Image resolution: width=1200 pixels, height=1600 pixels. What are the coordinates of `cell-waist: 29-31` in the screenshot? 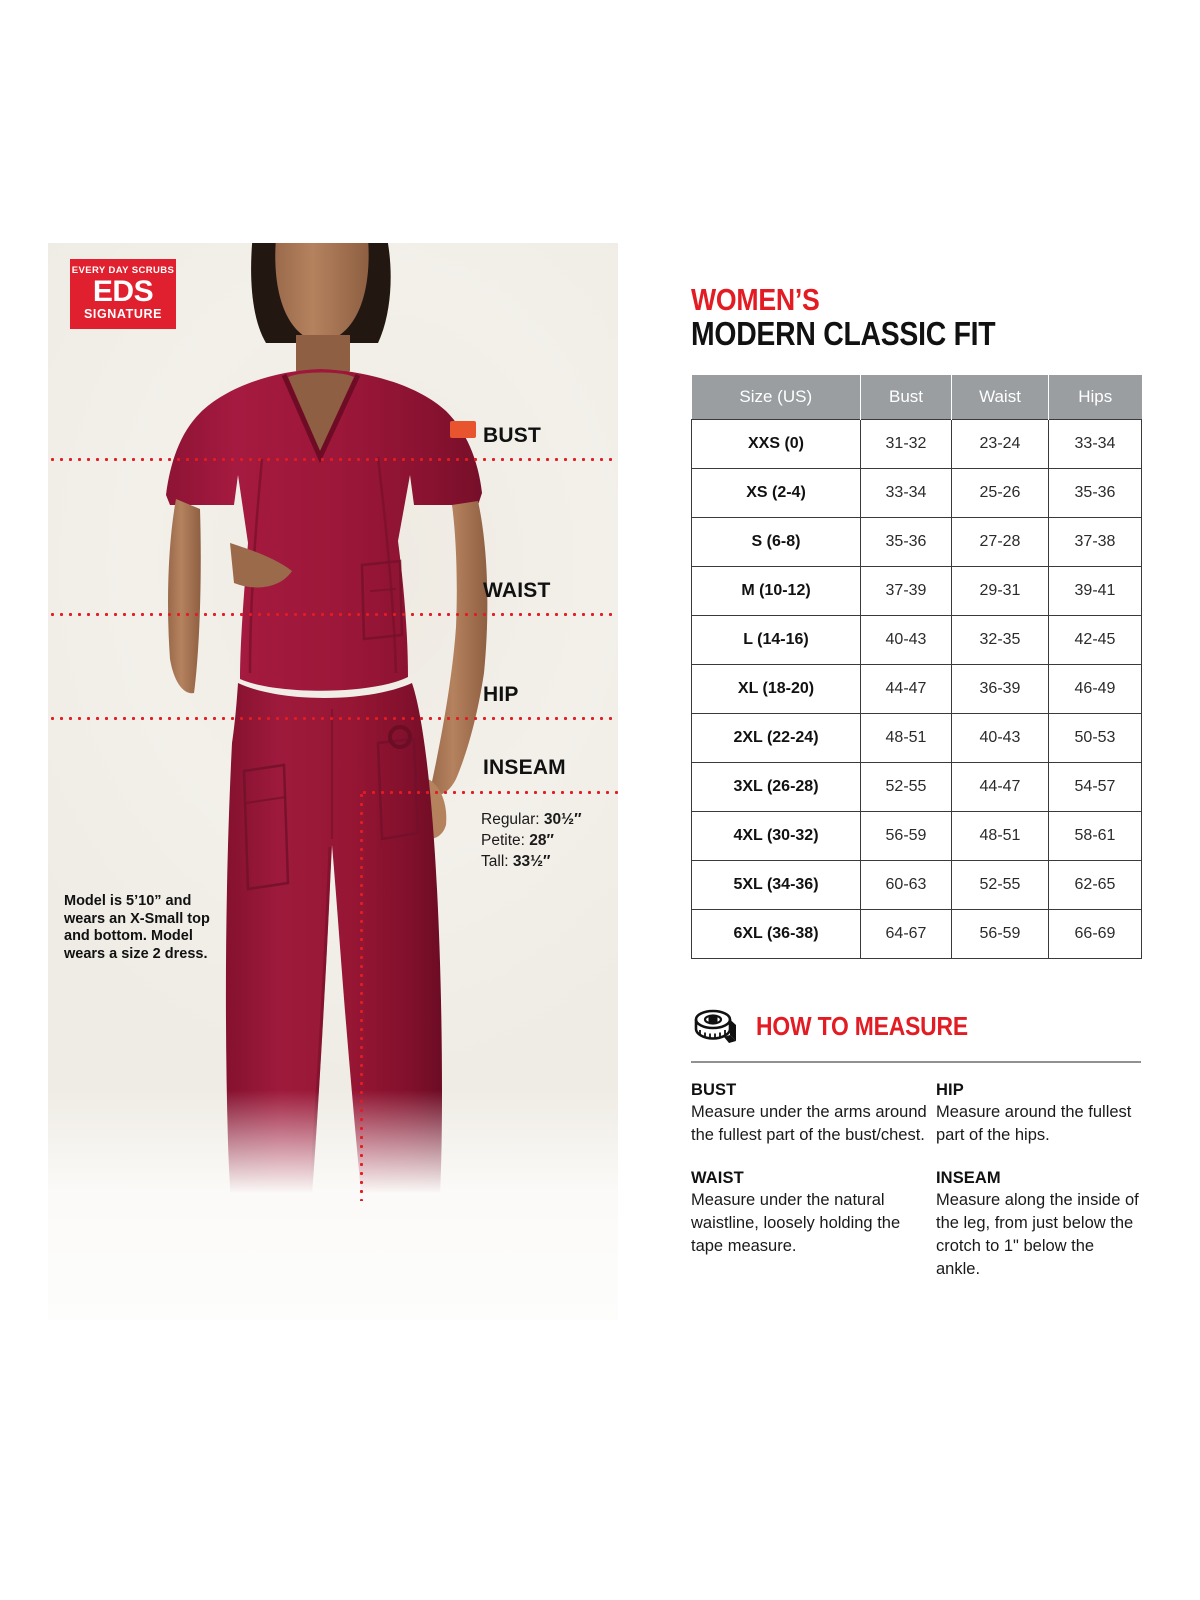 It's located at (1000, 590).